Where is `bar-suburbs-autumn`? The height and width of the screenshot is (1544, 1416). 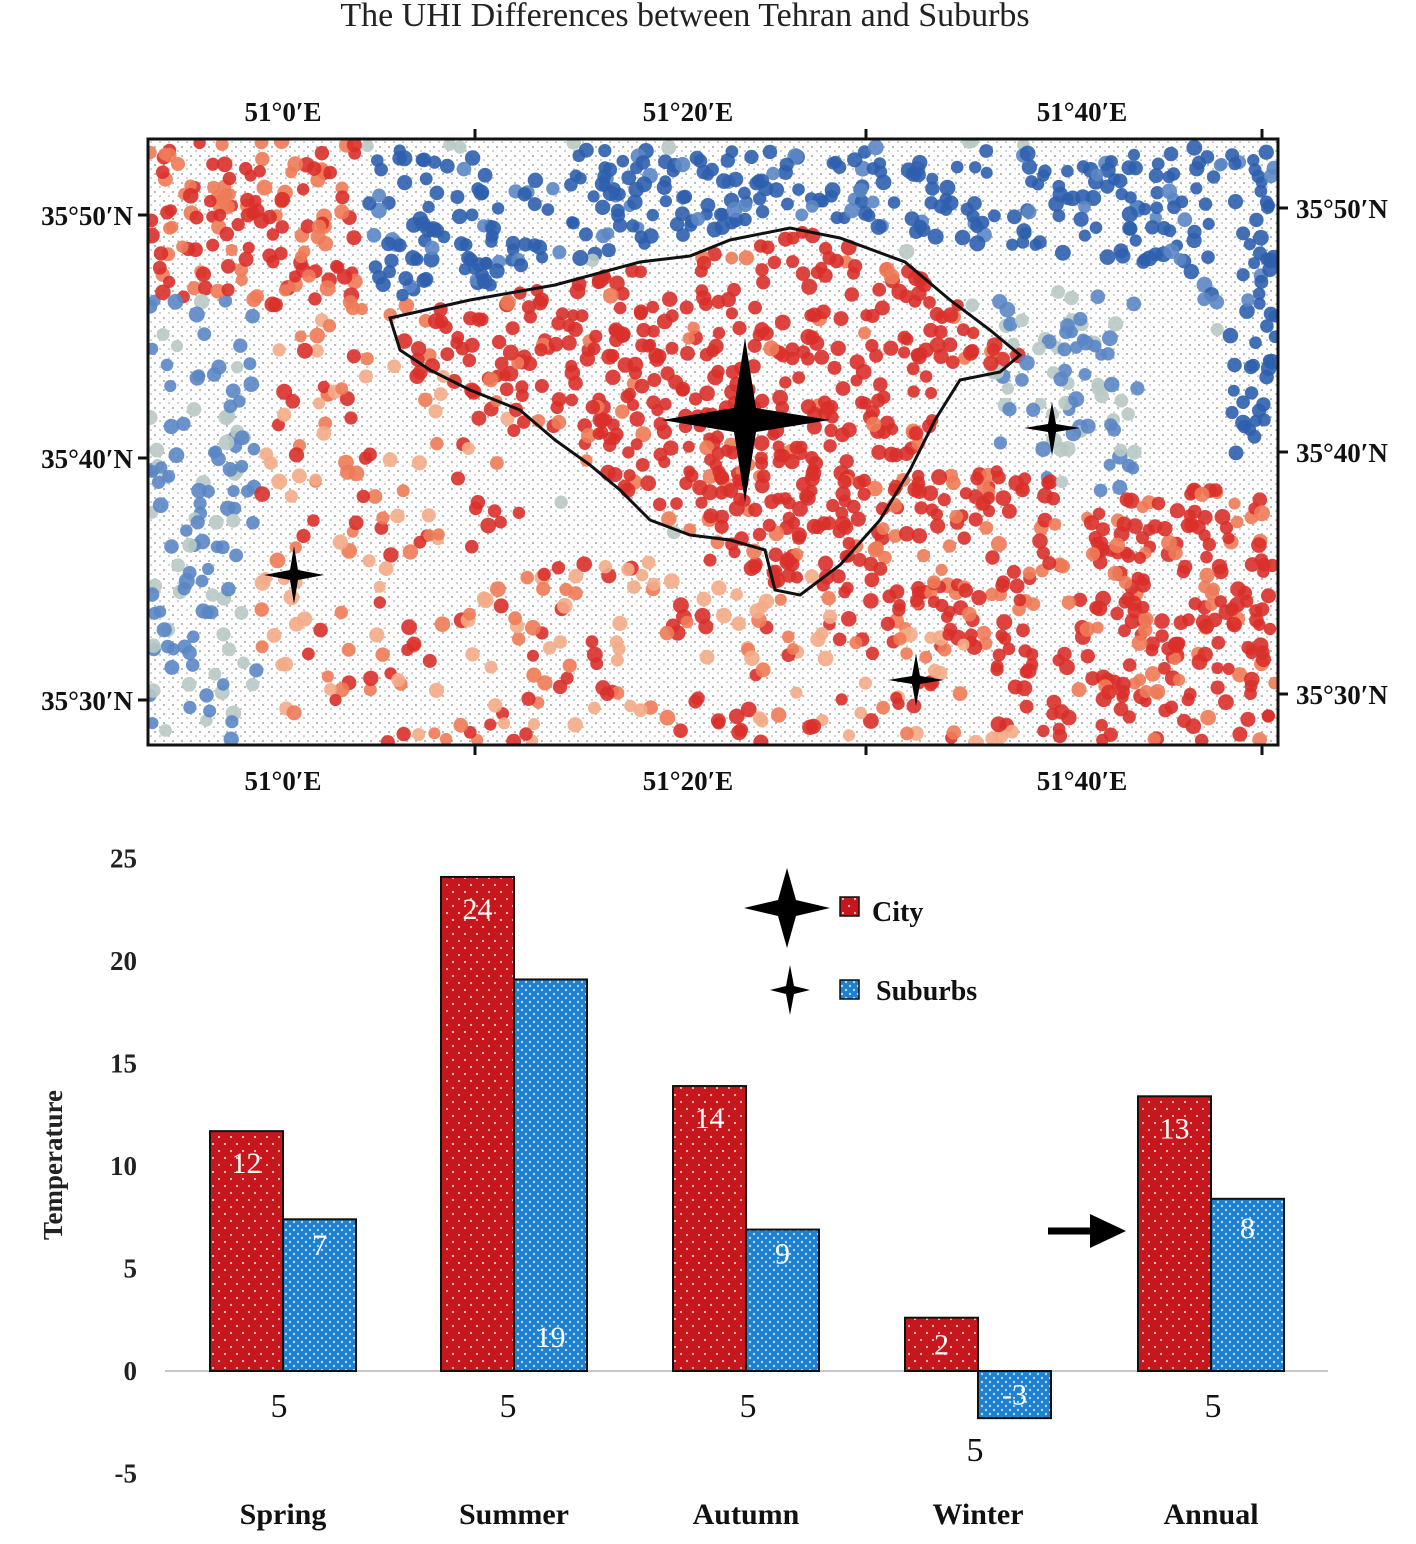
bar-suburbs-autumn is located at coordinates (782, 1300).